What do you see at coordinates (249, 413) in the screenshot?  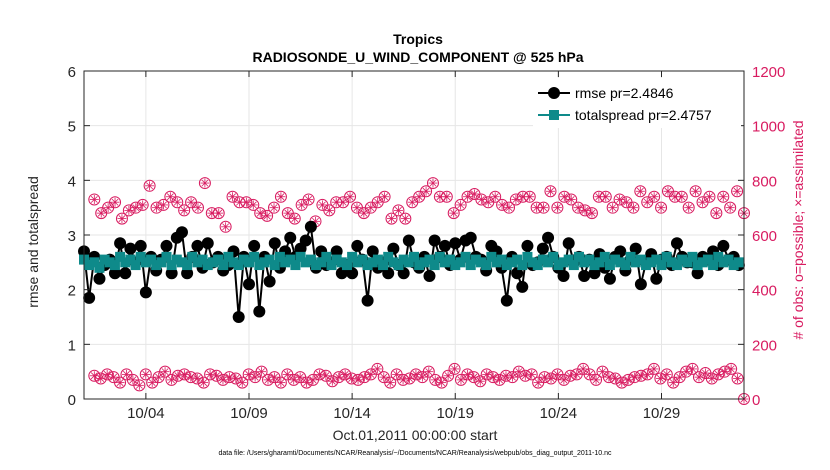 I see `x-tick-label: 10/09` at bounding box center [249, 413].